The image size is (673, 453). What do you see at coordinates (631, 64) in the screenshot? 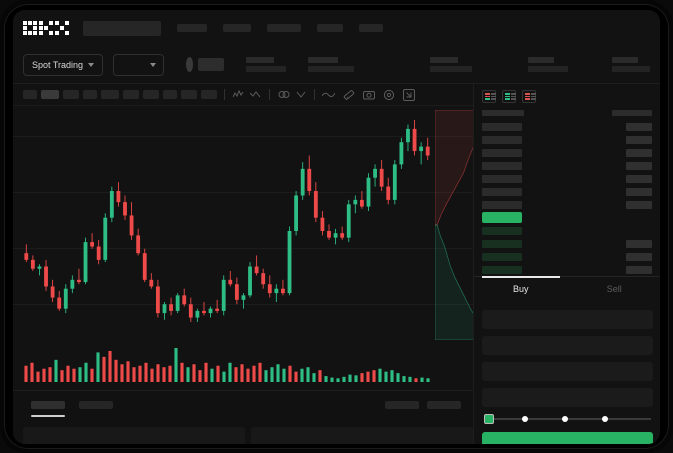
I see `stat-24h-volume` at bounding box center [631, 64].